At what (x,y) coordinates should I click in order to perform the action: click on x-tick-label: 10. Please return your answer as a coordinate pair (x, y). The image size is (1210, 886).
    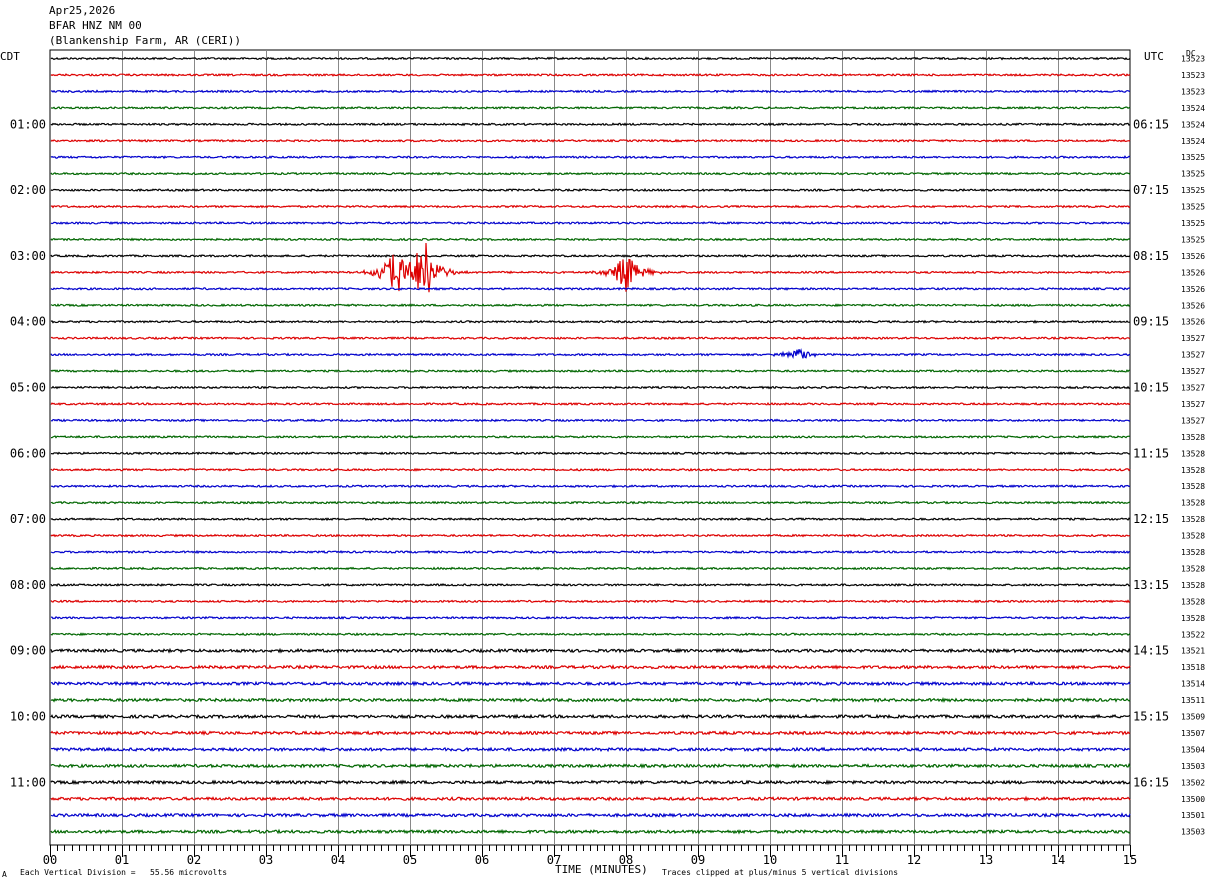
    Looking at the image, I should click on (770, 860).